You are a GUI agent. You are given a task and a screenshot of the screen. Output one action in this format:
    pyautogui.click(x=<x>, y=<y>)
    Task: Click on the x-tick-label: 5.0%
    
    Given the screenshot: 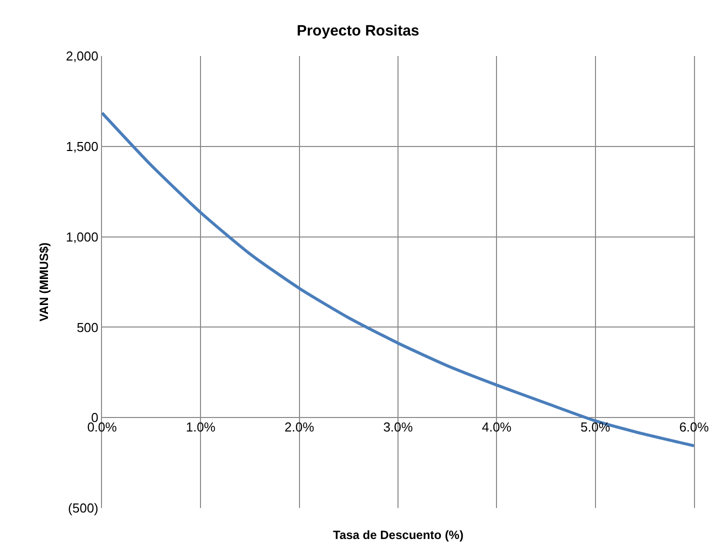 What is the action you would take?
    pyautogui.click(x=595, y=427)
    